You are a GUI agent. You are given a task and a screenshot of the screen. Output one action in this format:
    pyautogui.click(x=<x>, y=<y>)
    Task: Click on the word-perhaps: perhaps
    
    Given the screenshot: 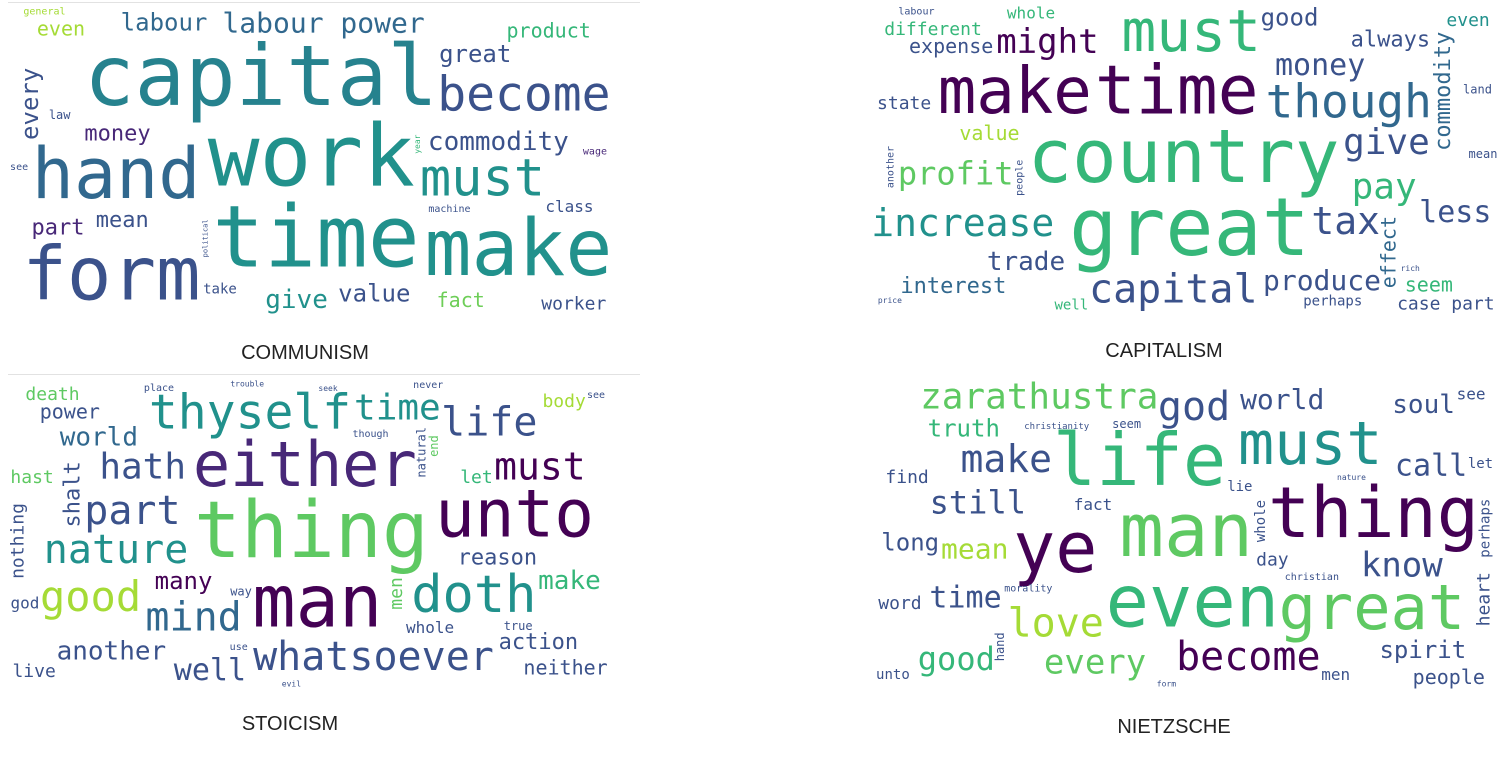 What is the action you would take?
    pyautogui.click(x=1486, y=528)
    